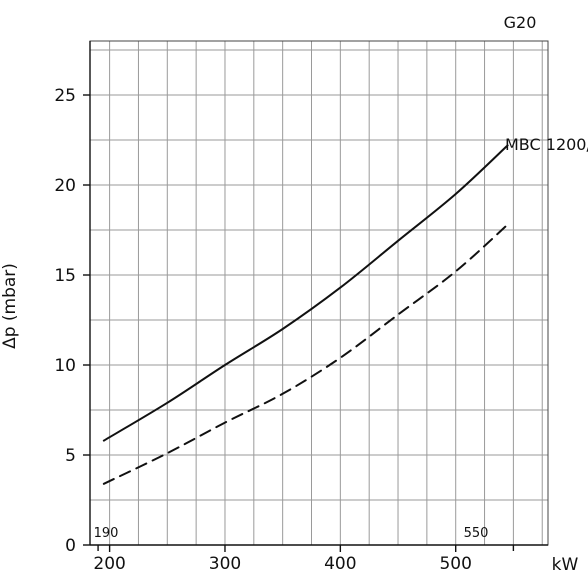  Describe the element at coordinates (546, 144) in the screenshot. I see `series-label-mbc-1200-1: MBC 1200/1` at that location.